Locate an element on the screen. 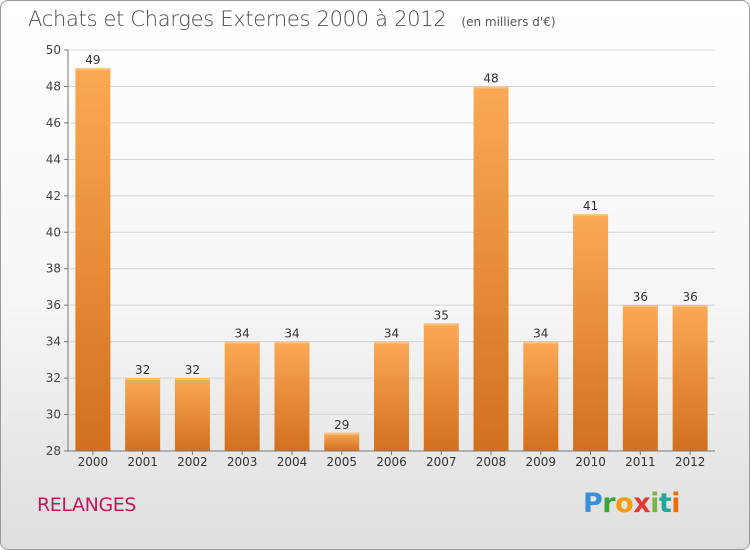 The width and height of the screenshot is (750, 550). bar-2003 is located at coordinates (242, 396).